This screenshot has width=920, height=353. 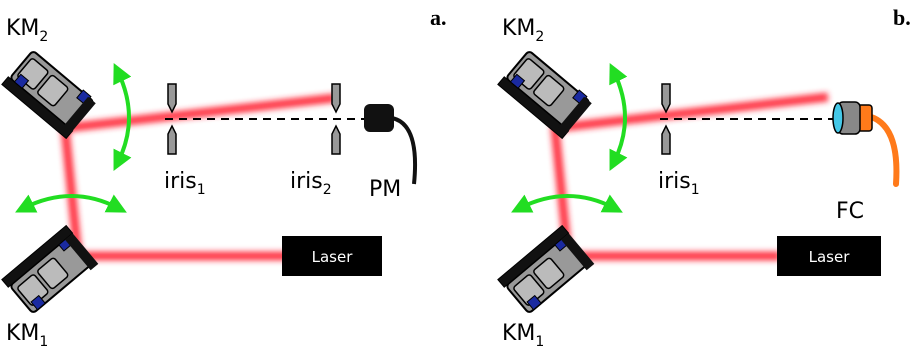 I want to click on laser-beam-a, so click(x=198, y=177).